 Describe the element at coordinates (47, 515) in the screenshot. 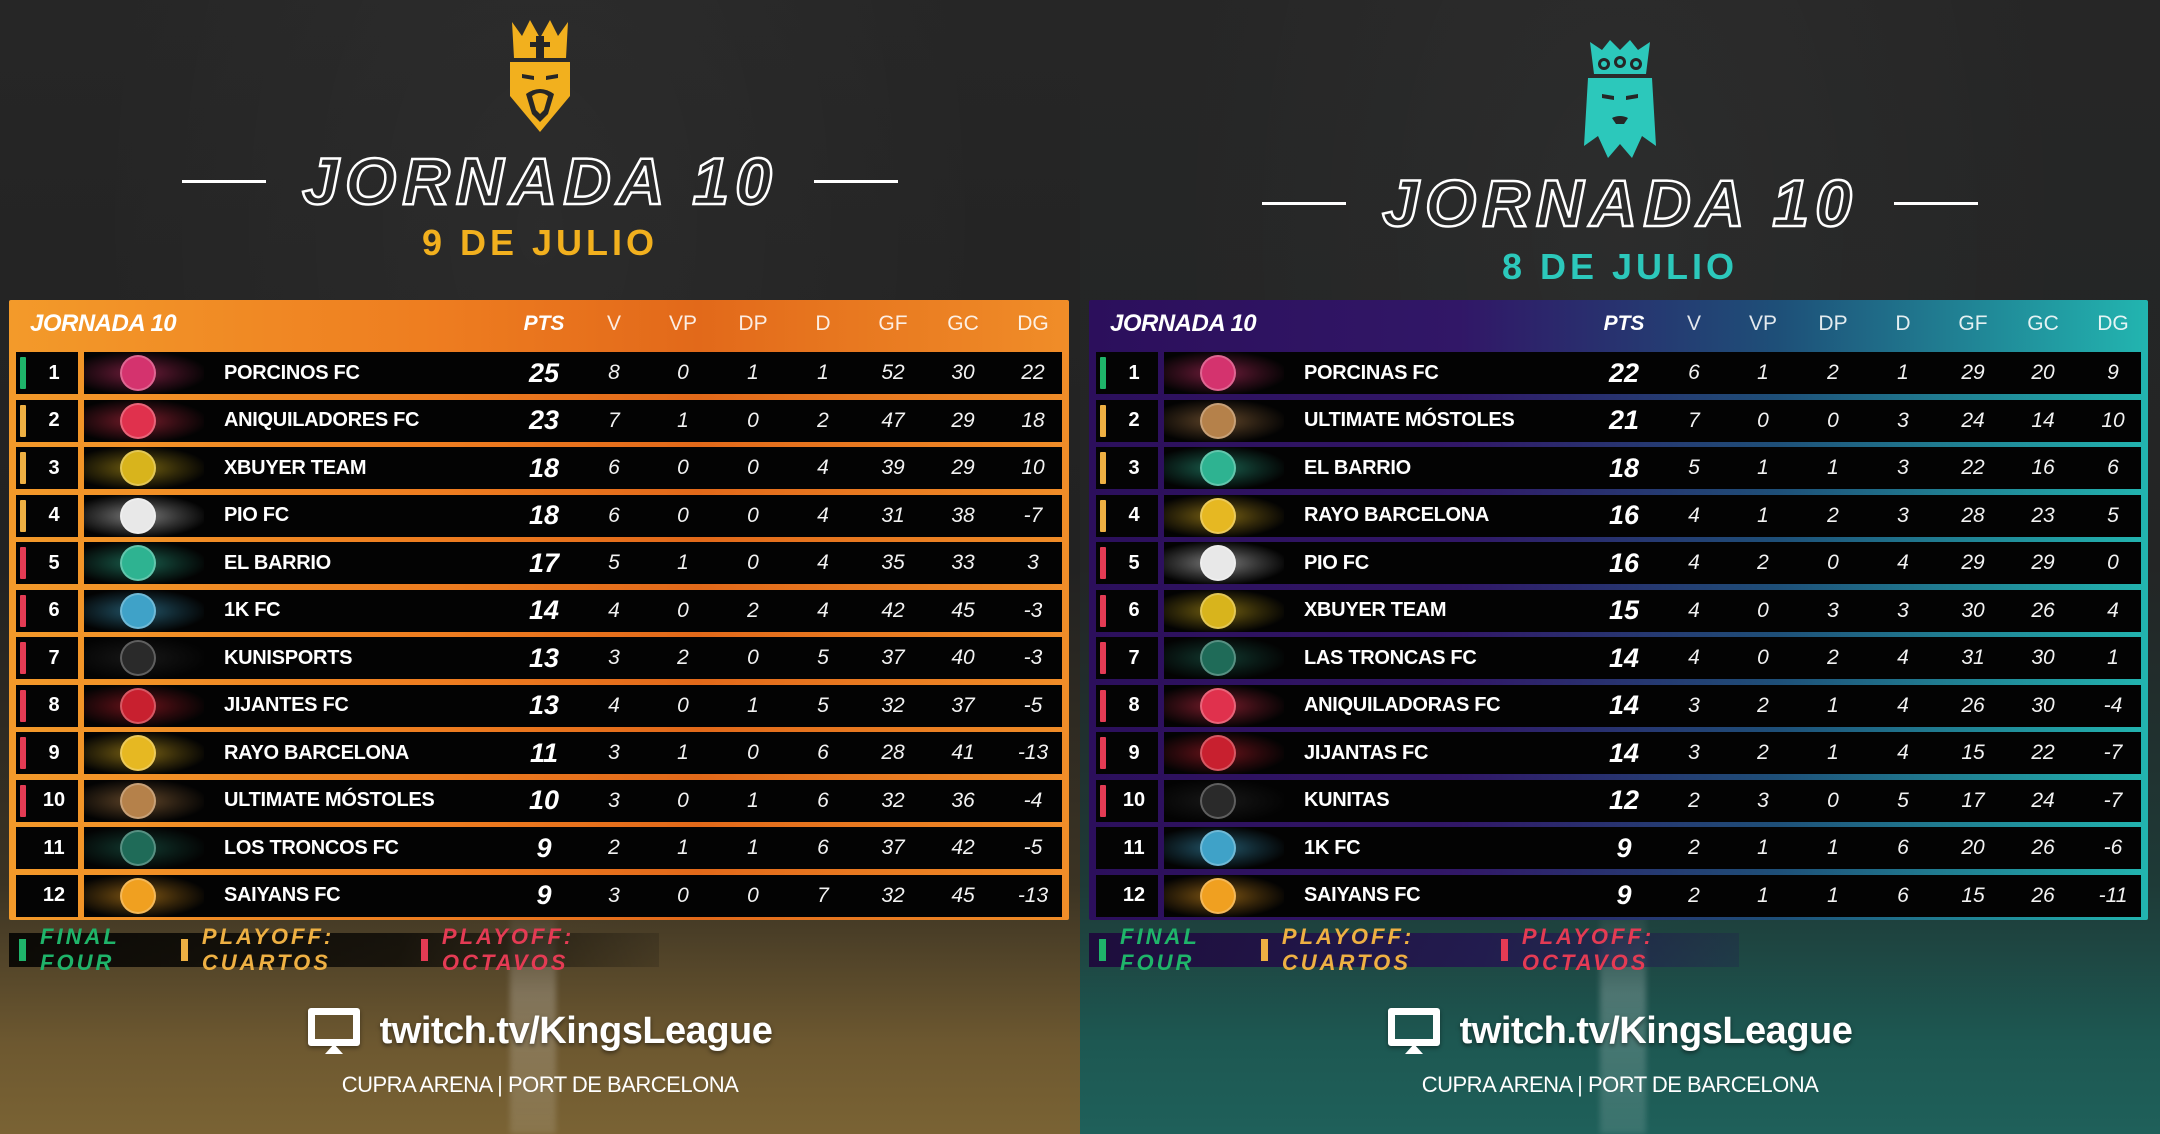

I see `position-cell: 4` at that location.